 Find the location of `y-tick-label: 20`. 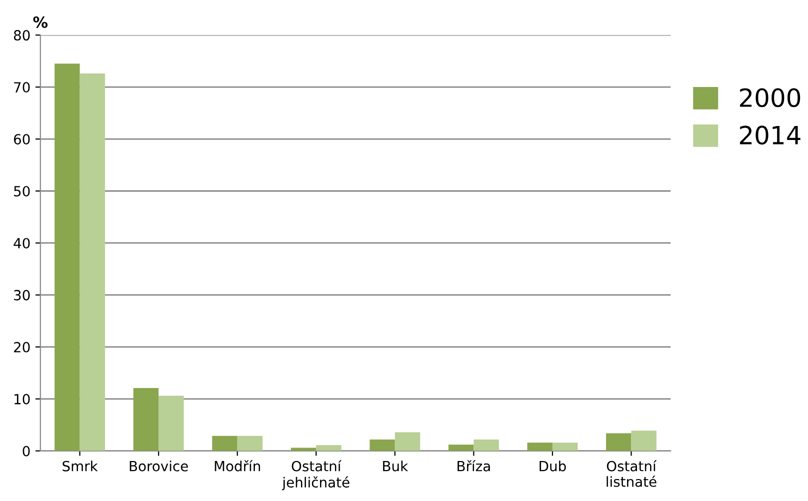

y-tick-label: 20 is located at coordinates (22, 347).